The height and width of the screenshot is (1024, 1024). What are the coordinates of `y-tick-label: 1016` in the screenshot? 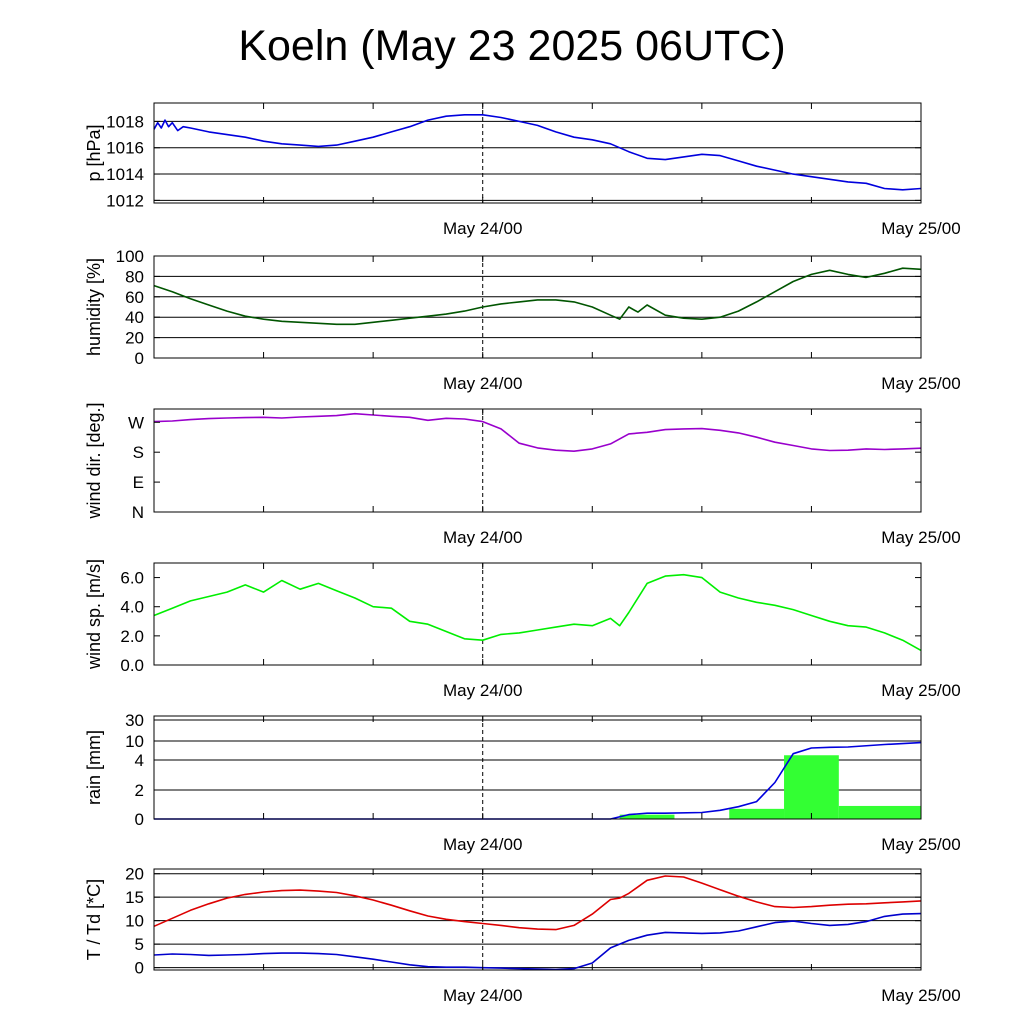 It's located at (125, 148).